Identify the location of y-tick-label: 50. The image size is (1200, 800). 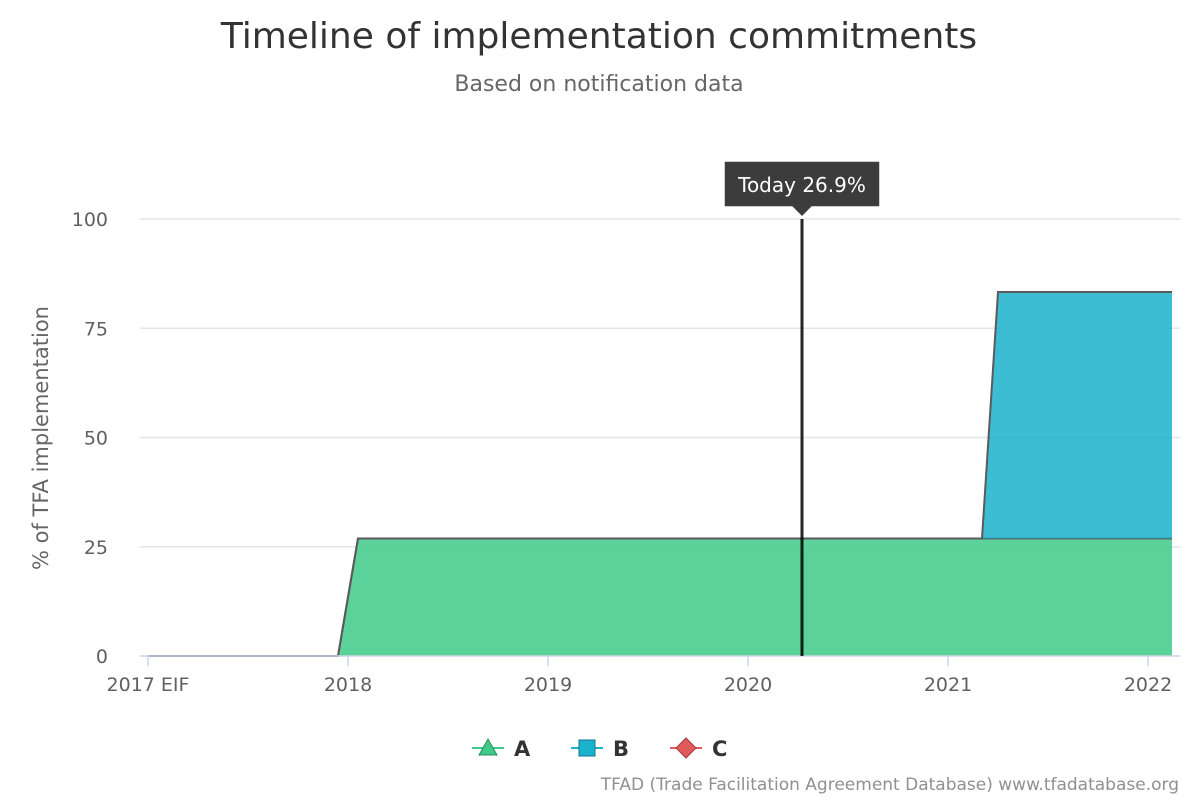
(96, 439).